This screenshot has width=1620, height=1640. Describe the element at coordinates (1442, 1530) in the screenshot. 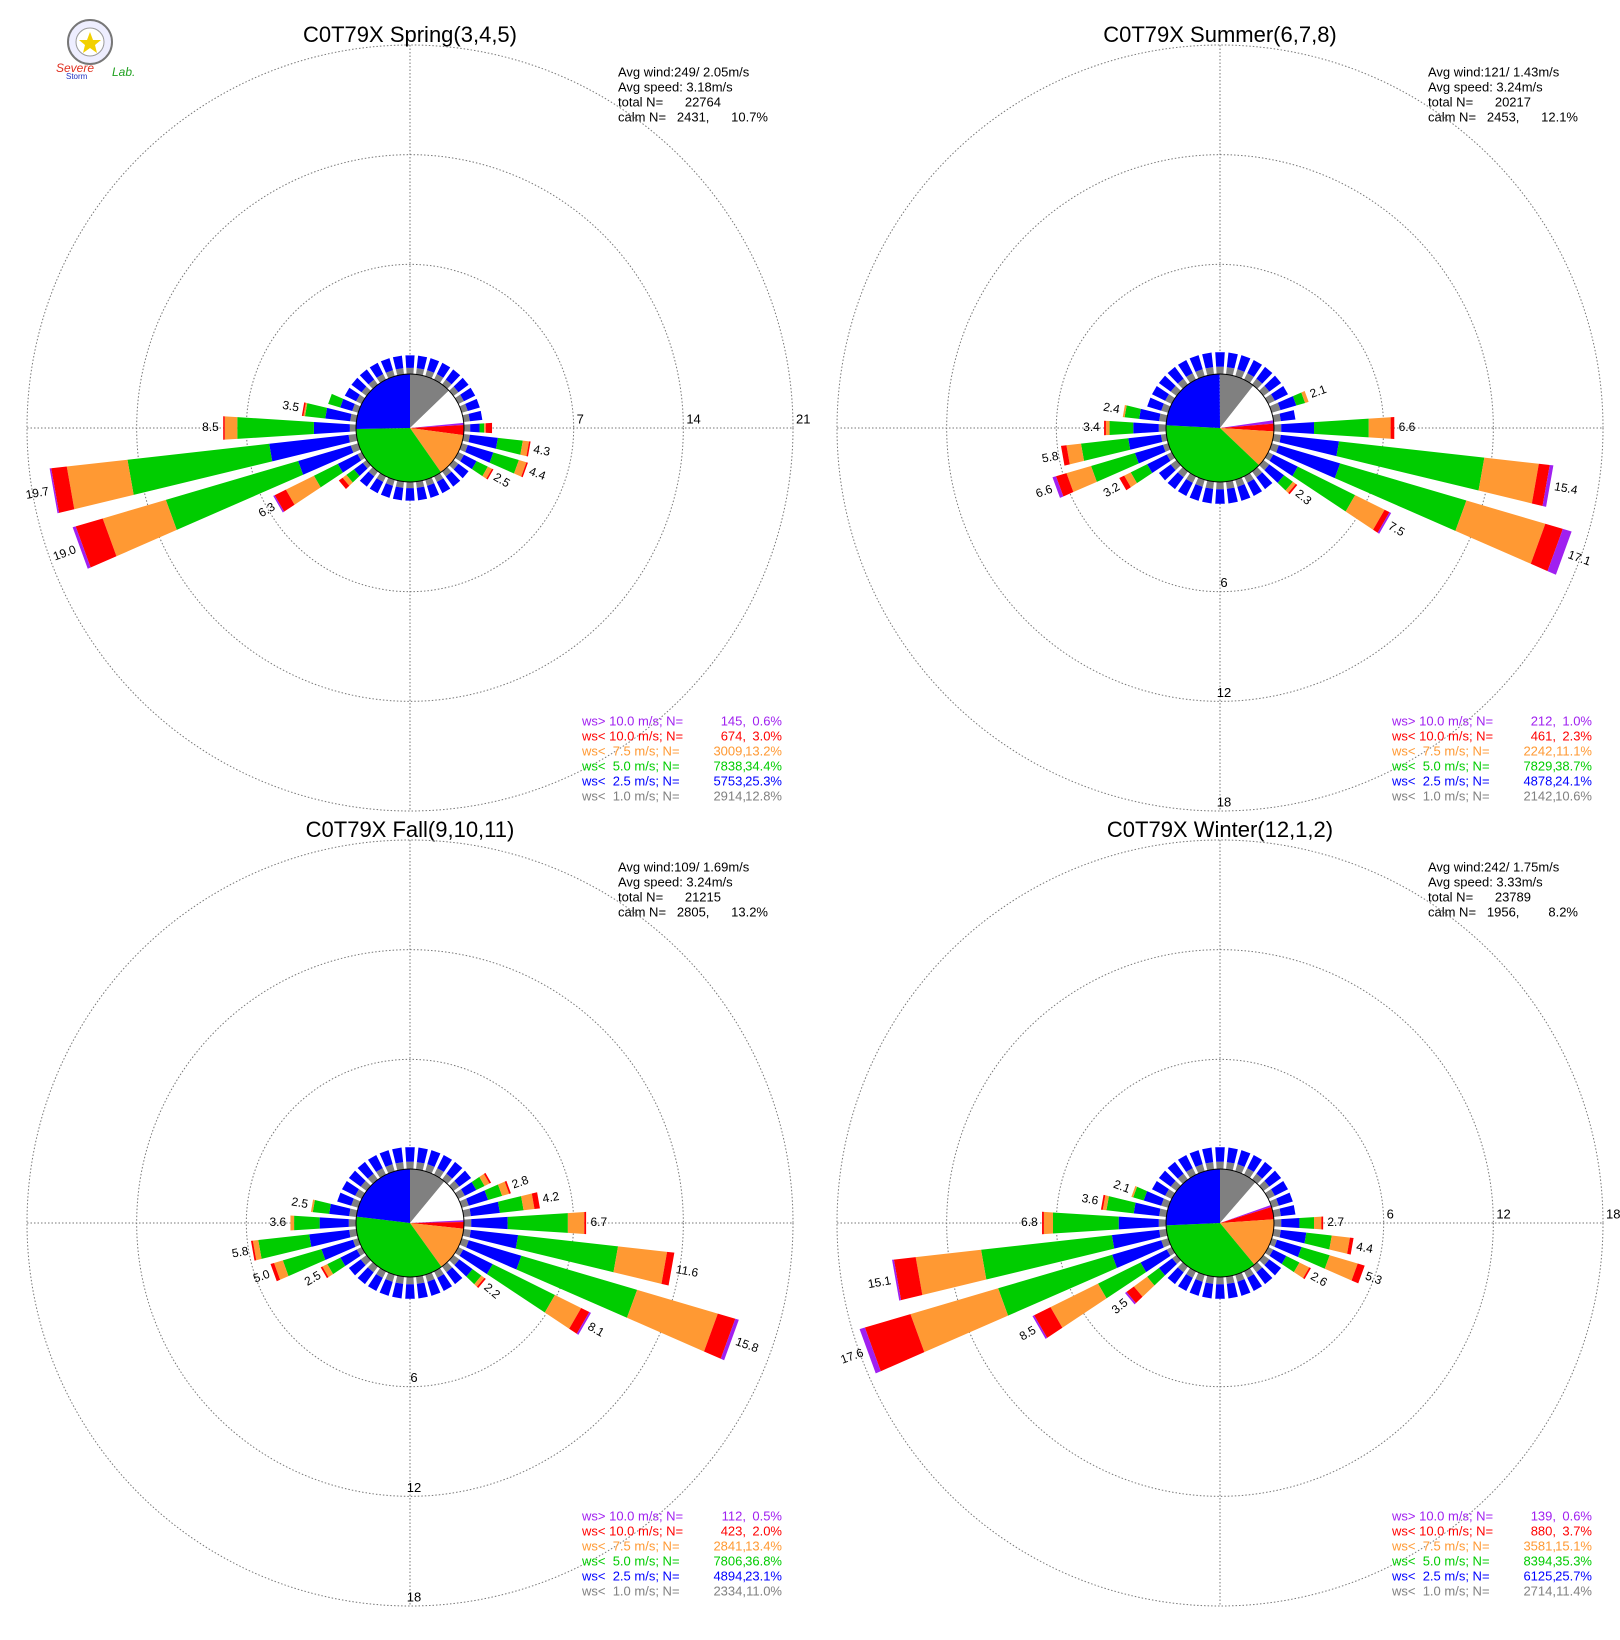

I see `legend-label: ws< 10.0 m/s; N=` at that location.